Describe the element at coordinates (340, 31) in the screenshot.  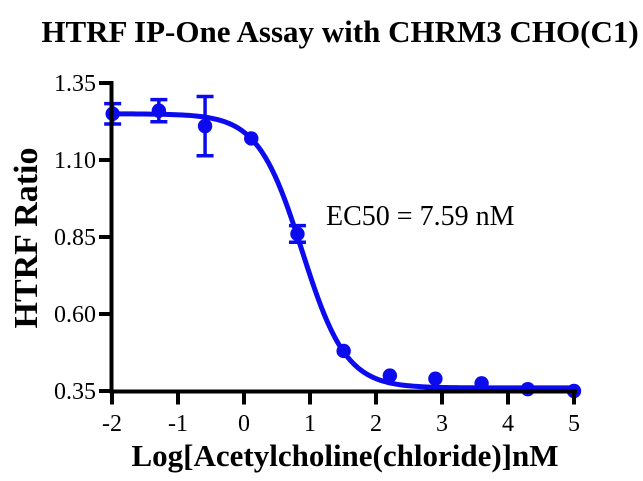
I see `chart-title: HTRF IP-One Assay with CHRM3 CHO(C1)` at that location.